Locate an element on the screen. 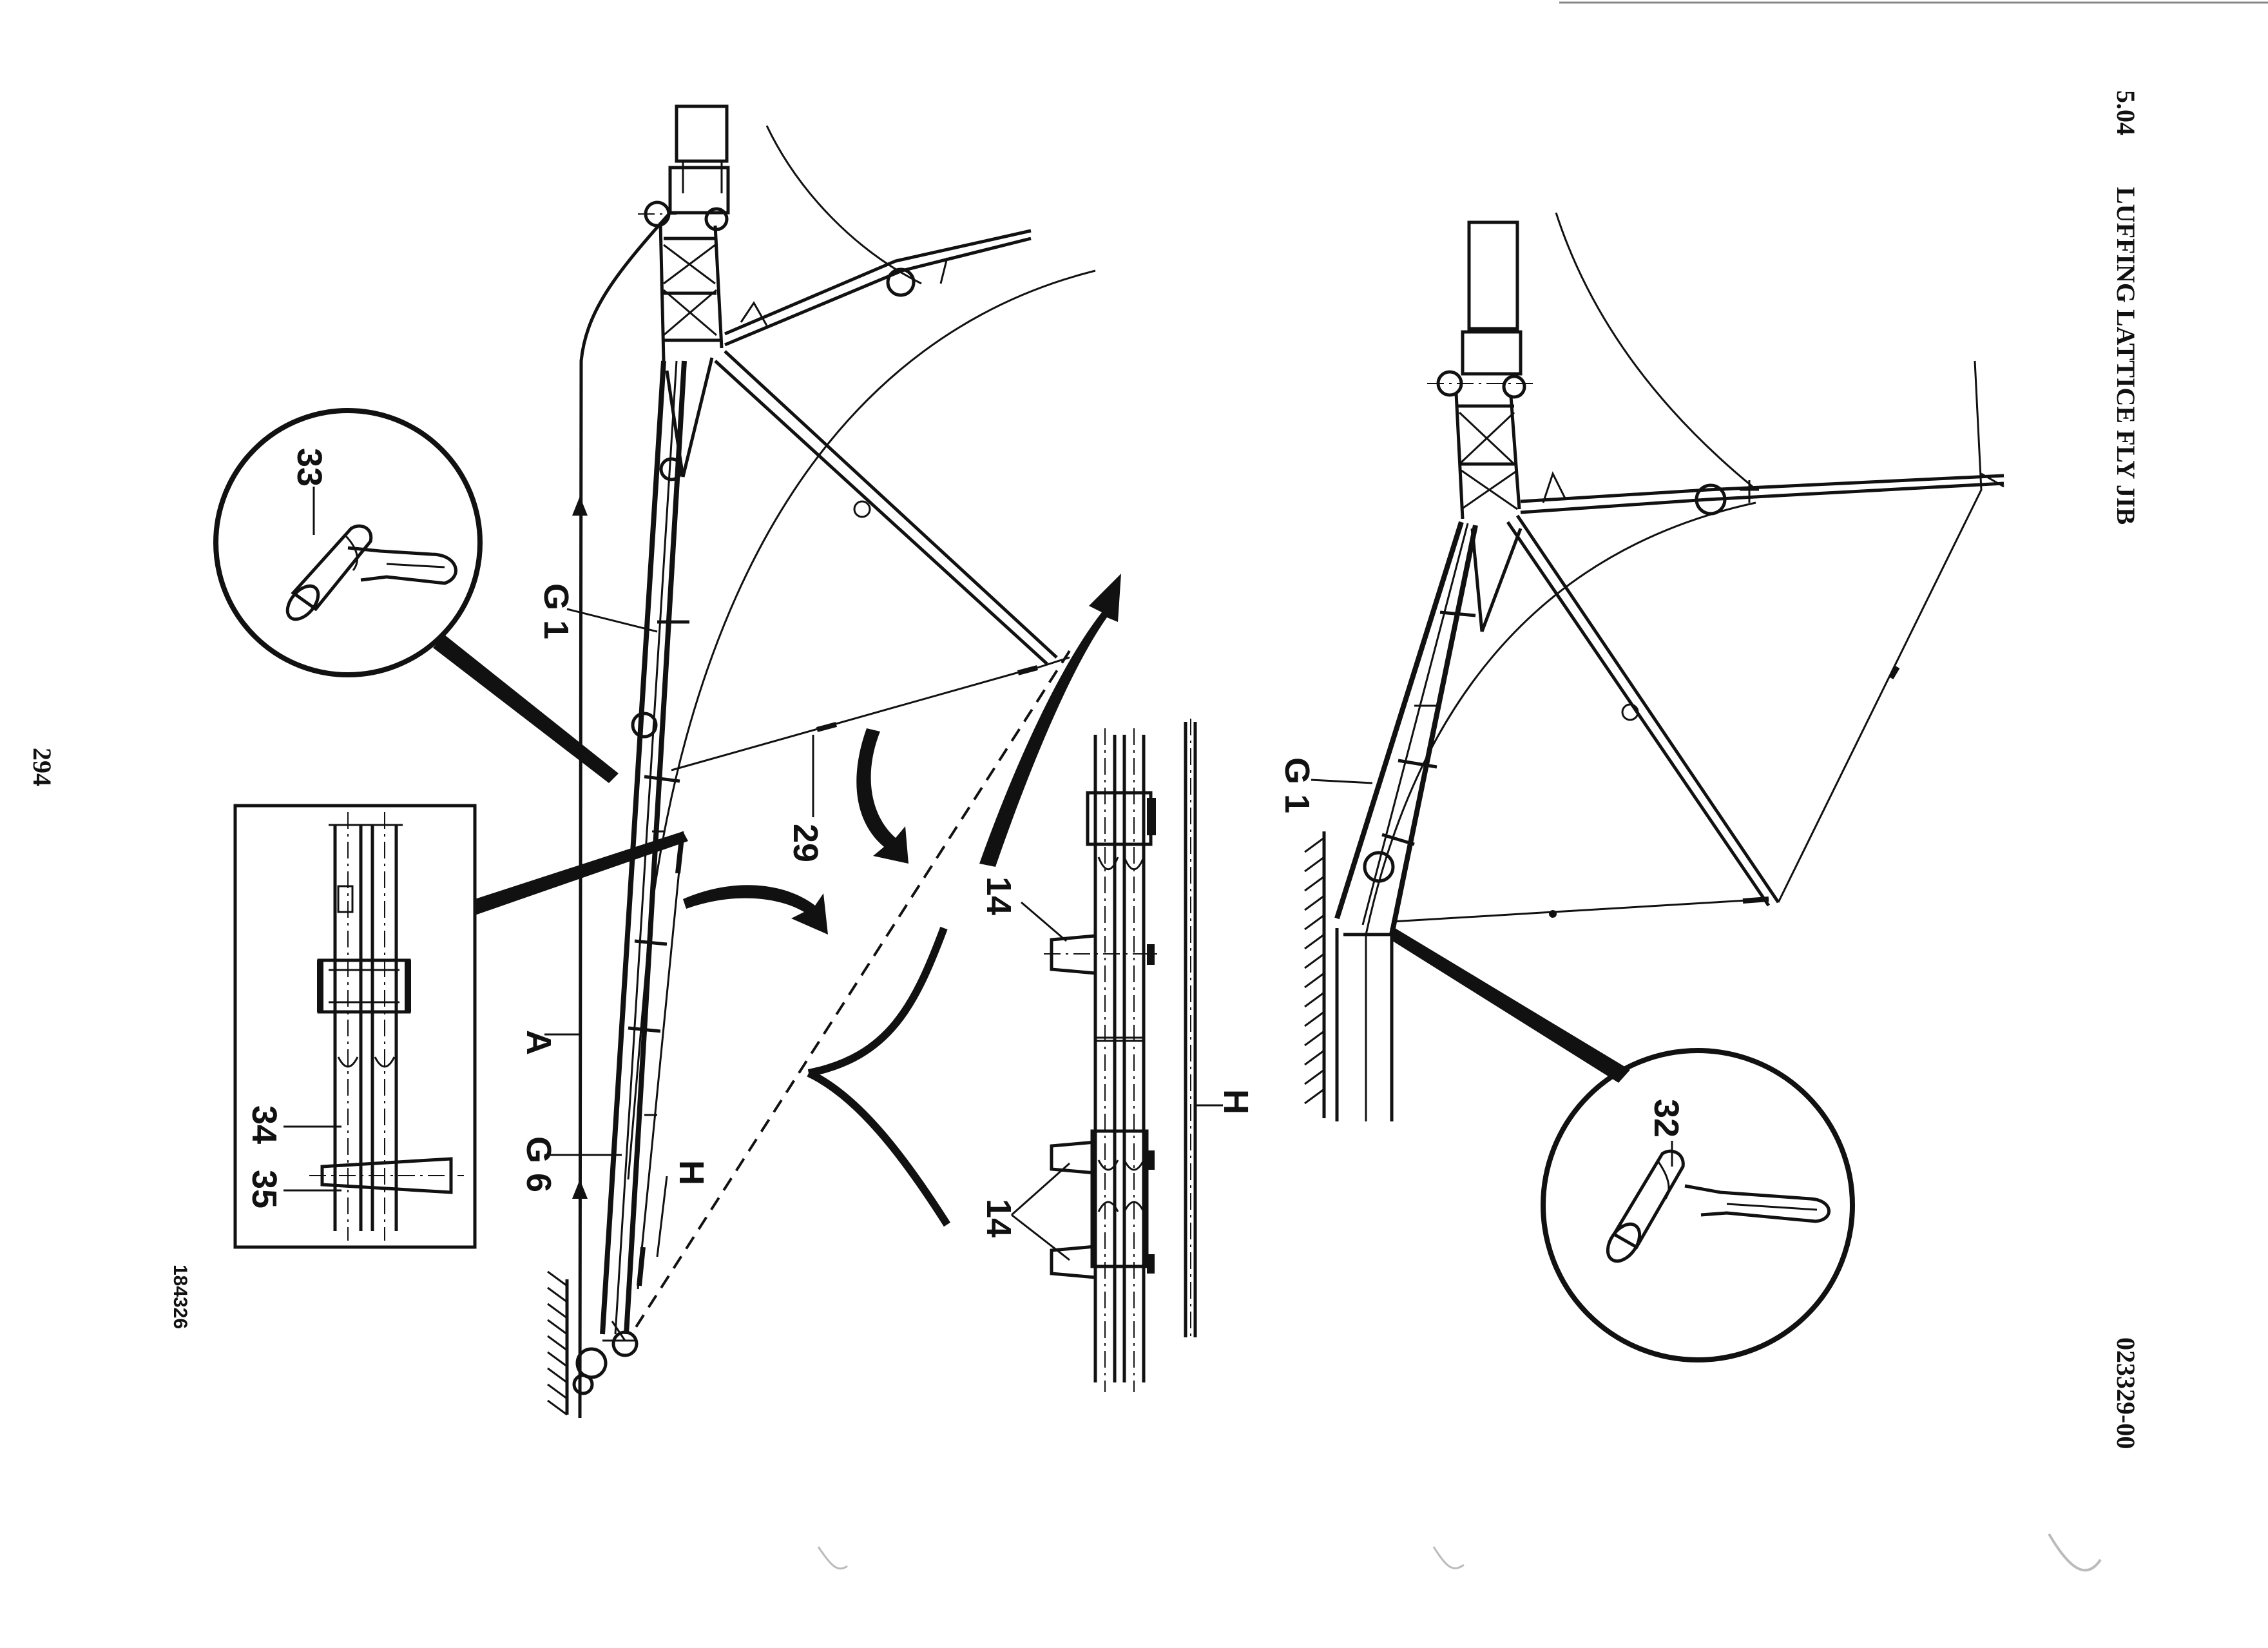 This screenshot has width=2268, height=1648. ground-hatch-right is located at coordinates (1315, 975).